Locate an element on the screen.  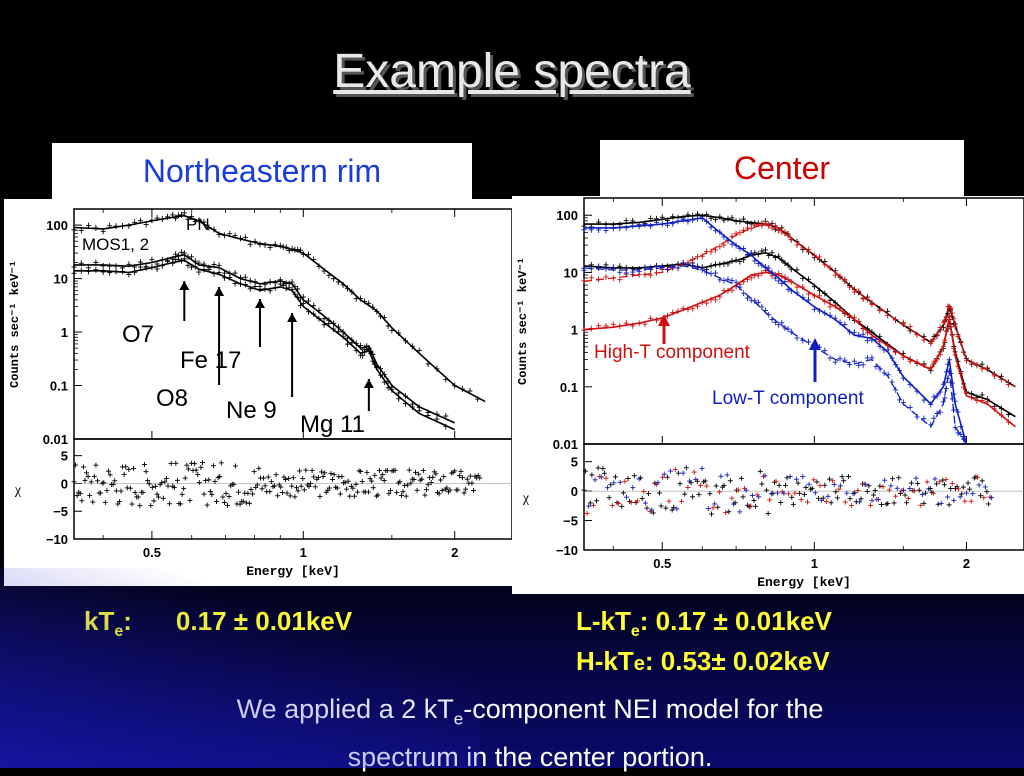
high-t-component-label: High-T component is located at coordinates (672, 353).